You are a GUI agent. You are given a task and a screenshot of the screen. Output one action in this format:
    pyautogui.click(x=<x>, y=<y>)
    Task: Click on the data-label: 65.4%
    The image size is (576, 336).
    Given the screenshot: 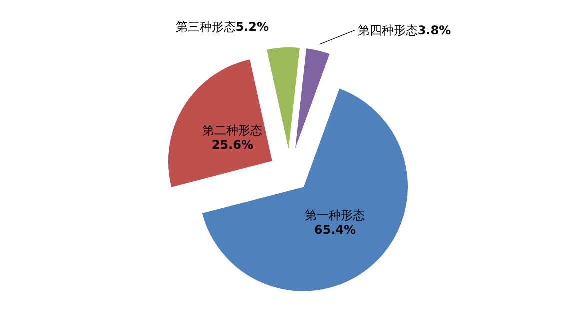 What is the action you would take?
    pyautogui.click(x=335, y=229)
    